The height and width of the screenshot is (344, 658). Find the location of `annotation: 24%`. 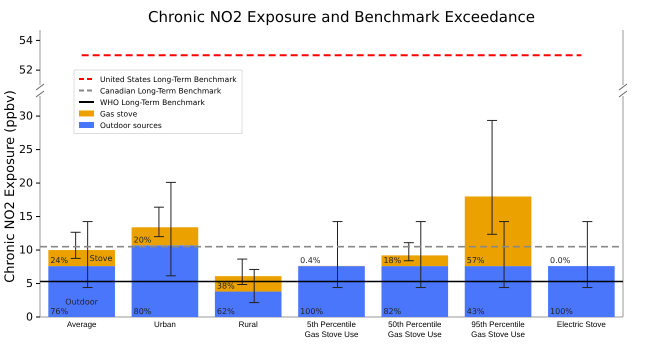

annotation: 24% is located at coordinates (59, 261).